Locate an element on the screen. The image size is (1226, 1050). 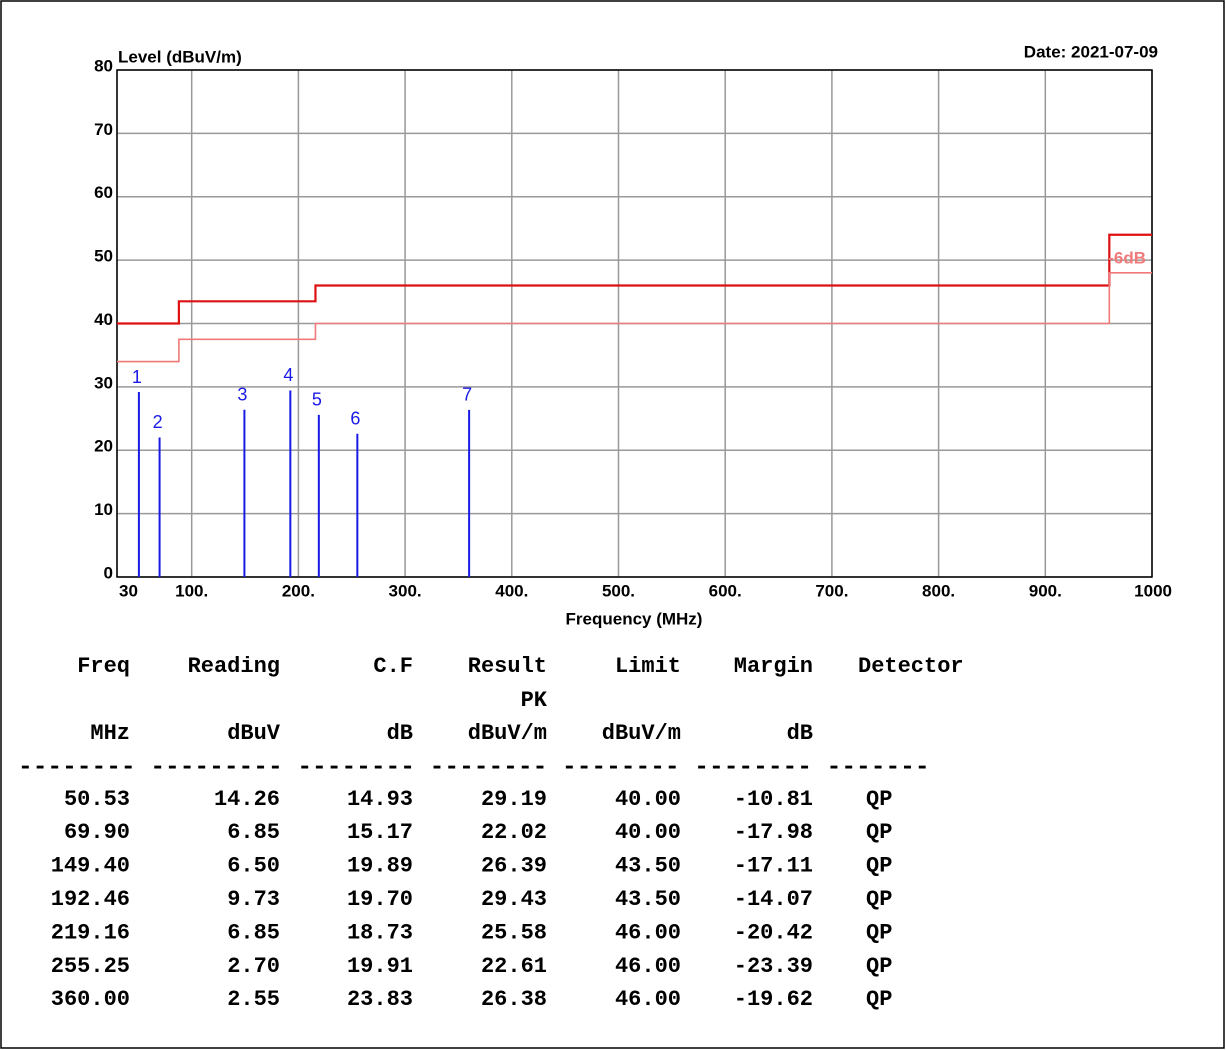
x-tick-label: 900. is located at coordinates (1045, 590).